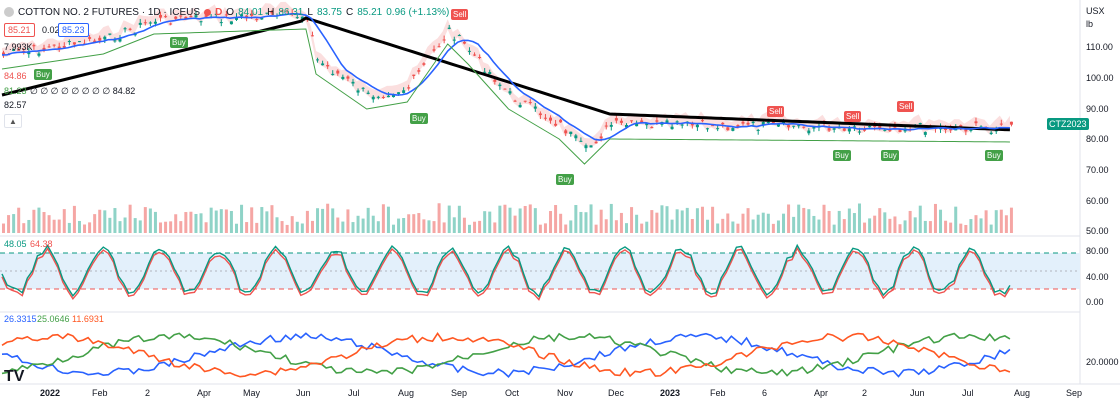 Image resolution: width=1120 pixels, height=402 pixels. Describe the element at coordinates (19, 30) in the screenshot. I see `bid-button: 85.21` at that location.